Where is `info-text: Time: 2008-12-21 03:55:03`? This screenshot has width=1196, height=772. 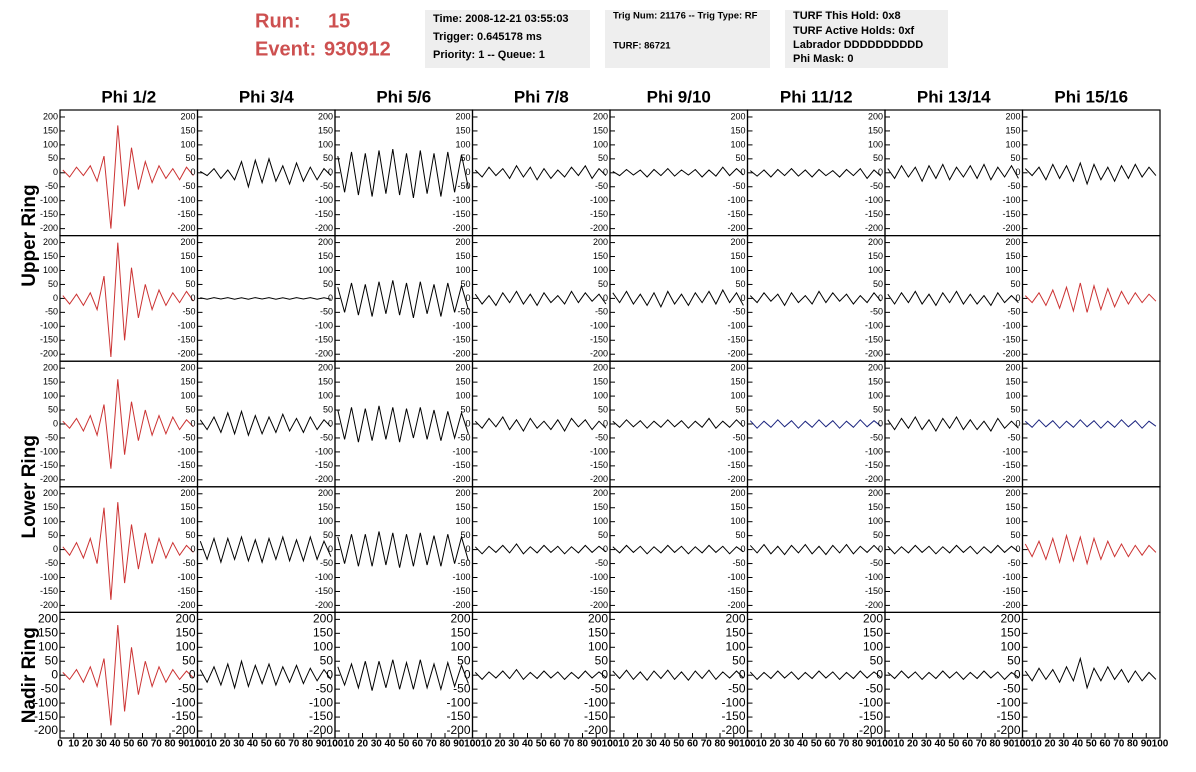 info-text: Time: 2008-12-21 03:55:03 is located at coordinates (501, 19).